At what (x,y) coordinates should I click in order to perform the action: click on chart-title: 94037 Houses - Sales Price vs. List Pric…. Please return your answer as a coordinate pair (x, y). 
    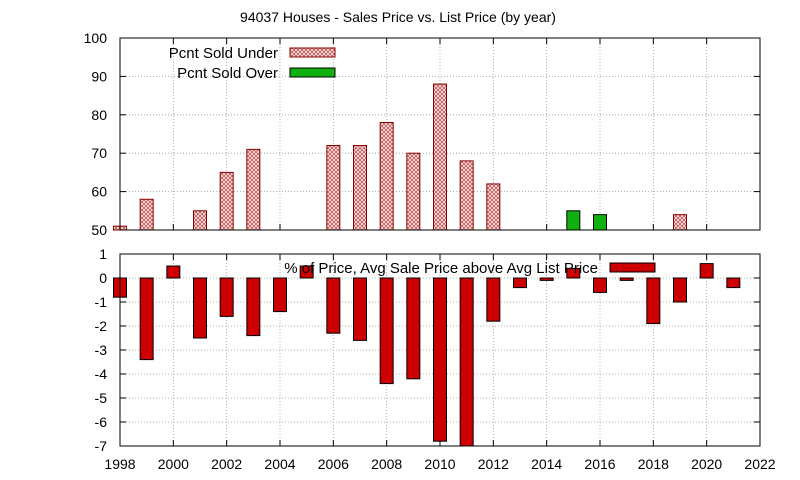
    Looking at the image, I should click on (398, 17).